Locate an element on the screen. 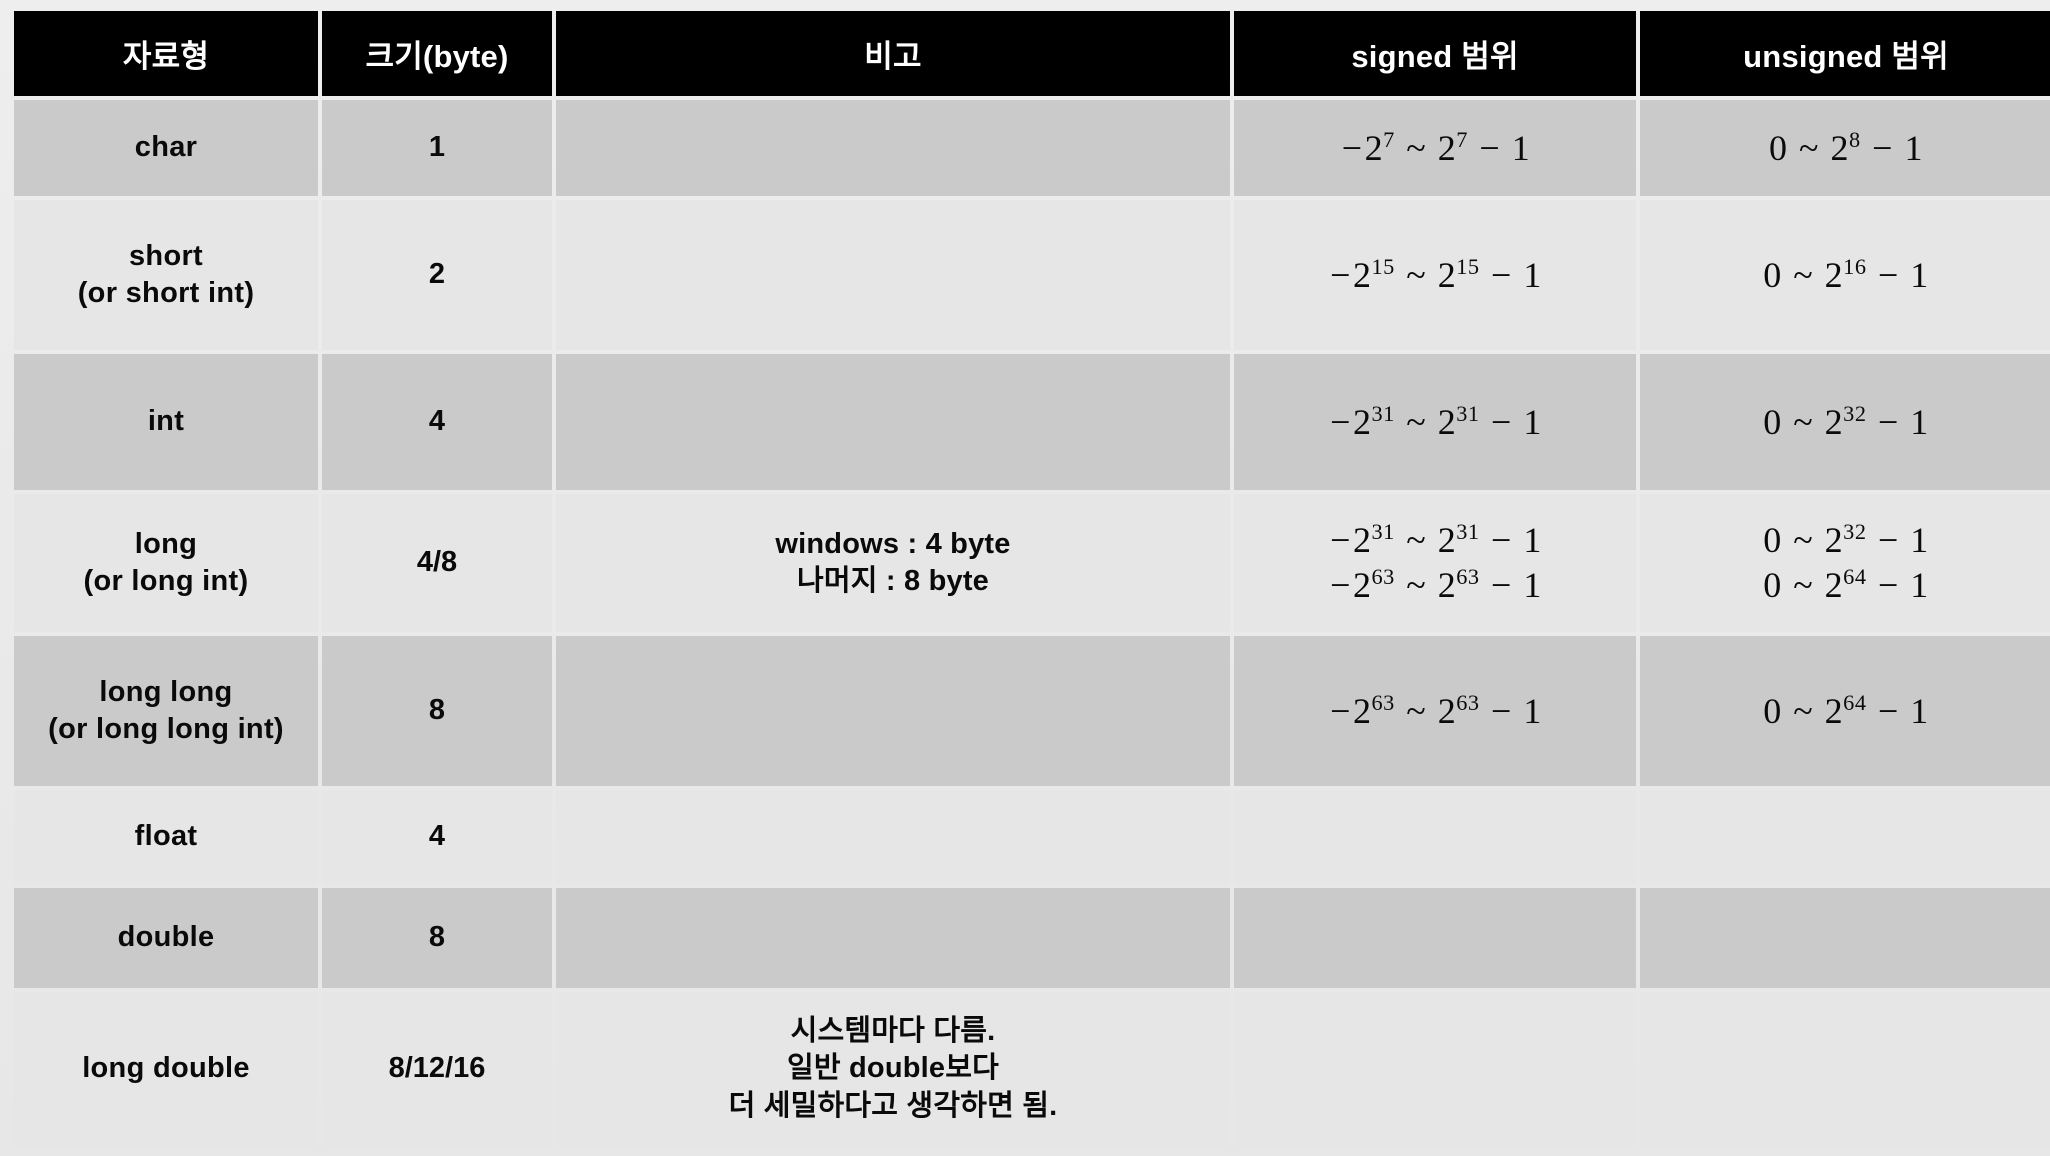  table-row: char 1 −27 ~ 27 − 1 0 ~ 28 − 1 is located at coordinates (1032, 148).